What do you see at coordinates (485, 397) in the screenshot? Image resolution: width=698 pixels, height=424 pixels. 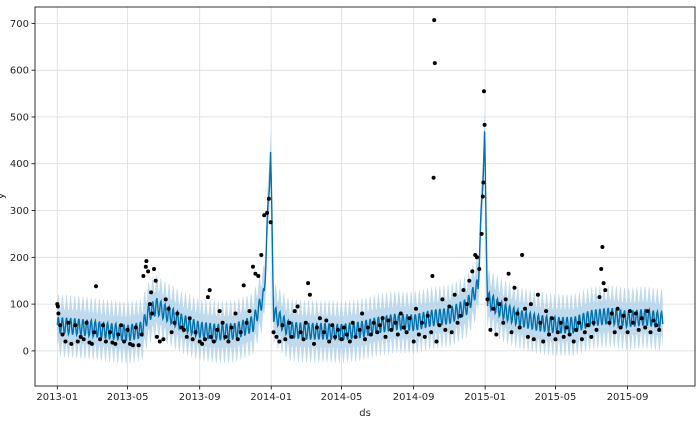 I see `x-tick-label: 2015-01` at bounding box center [485, 397].